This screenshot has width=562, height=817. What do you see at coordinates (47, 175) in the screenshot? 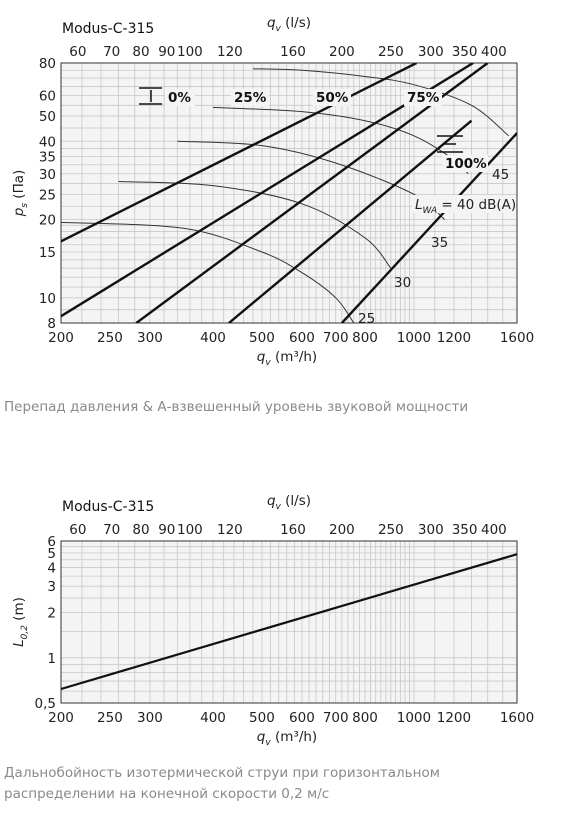
I see `y-tick-label: 30` at bounding box center [47, 175].